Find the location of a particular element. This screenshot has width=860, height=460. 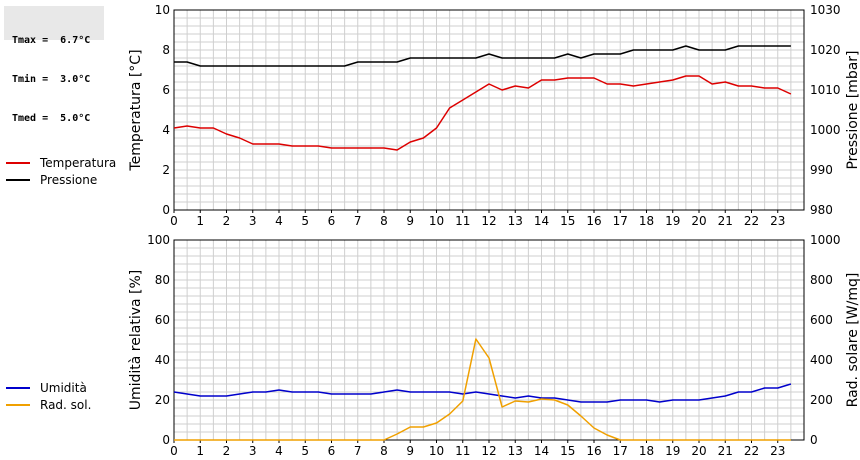

tmax-stat: Tmax = 6.7°C is located at coordinates (51, 40).